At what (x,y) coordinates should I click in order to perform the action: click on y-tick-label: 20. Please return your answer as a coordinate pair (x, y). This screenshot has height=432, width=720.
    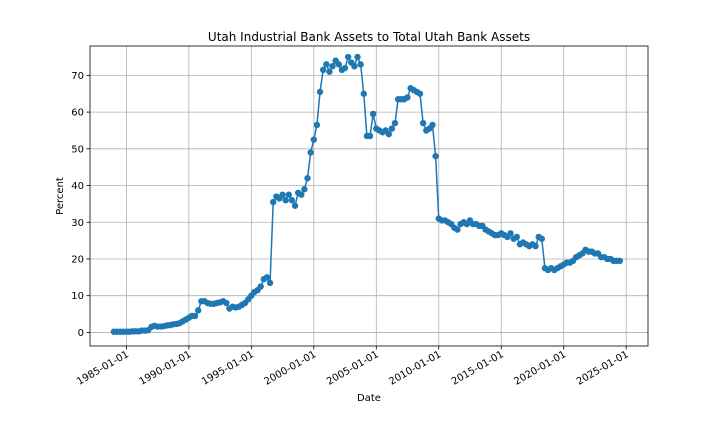
    Looking at the image, I should click on (77, 259).